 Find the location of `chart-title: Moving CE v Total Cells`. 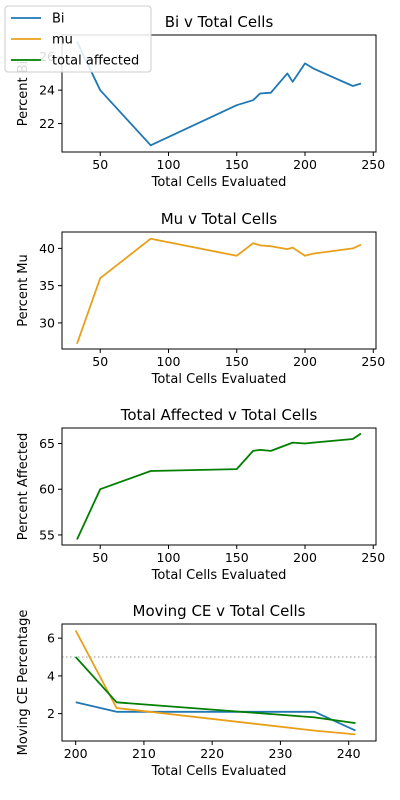

chart-title: Moving CE v Total Cells is located at coordinates (219, 611).